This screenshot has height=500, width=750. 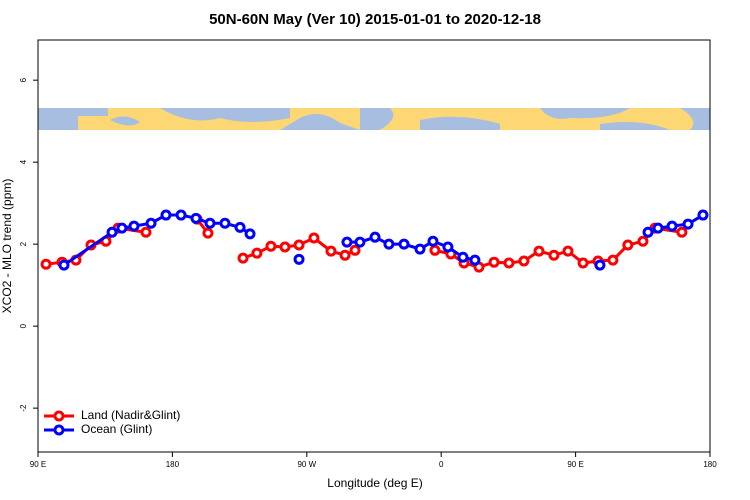 I want to click on x-tick-label: 90 W, so click(x=306, y=464).